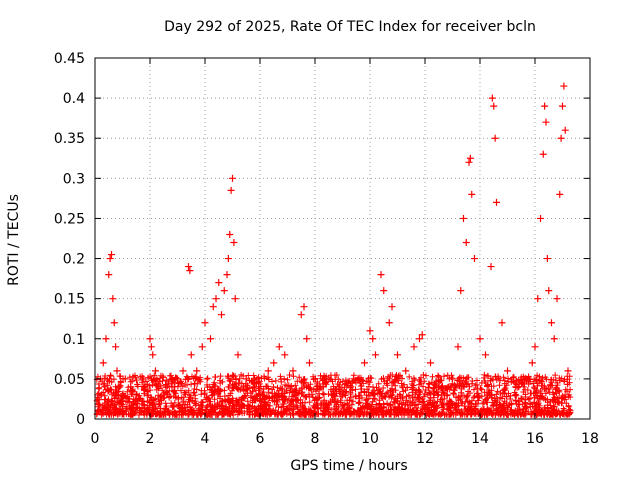 The image size is (640, 480). What do you see at coordinates (348, 466) in the screenshot?
I see `x-axis-label: GPS time / hours` at bounding box center [348, 466].